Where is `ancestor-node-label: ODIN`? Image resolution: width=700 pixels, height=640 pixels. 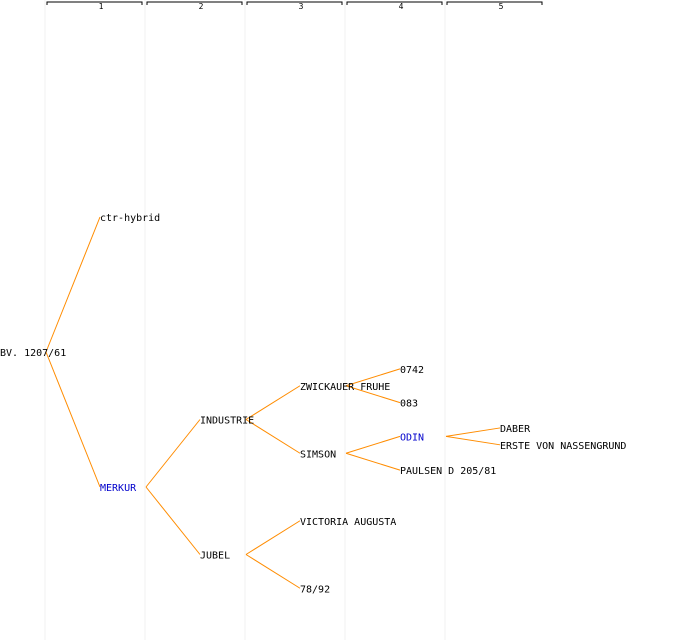 ancestor-node-label: ODIN is located at coordinates (412, 437).